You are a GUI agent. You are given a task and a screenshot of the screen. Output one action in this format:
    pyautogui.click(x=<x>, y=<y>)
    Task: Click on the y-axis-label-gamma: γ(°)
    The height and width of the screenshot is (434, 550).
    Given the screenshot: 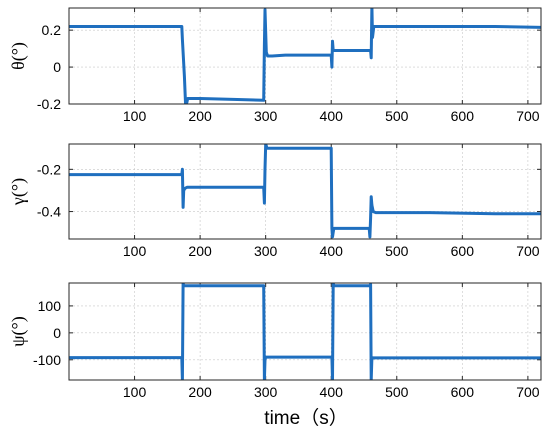 What is the action you would take?
    pyautogui.click(x=18, y=192)
    